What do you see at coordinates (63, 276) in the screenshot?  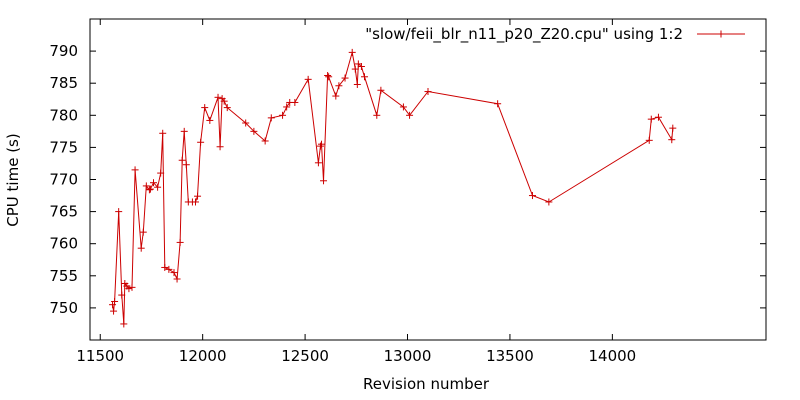 I see `y-tick-label: 755` at bounding box center [63, 276].